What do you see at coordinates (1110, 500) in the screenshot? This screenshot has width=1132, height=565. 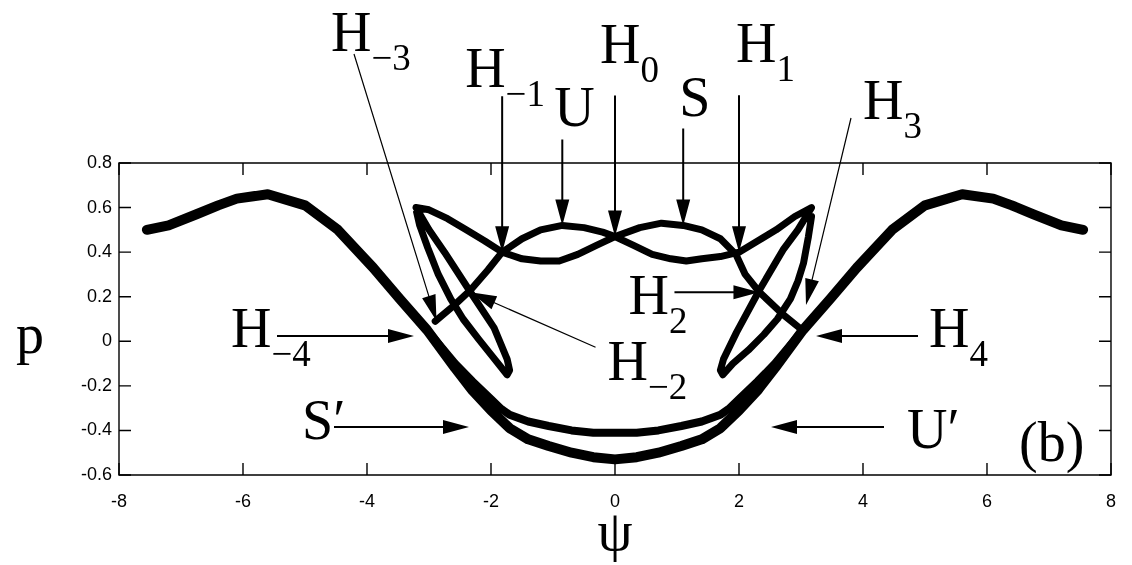 I see `x-tick-label: 8` at bounding box center [1110, 500].